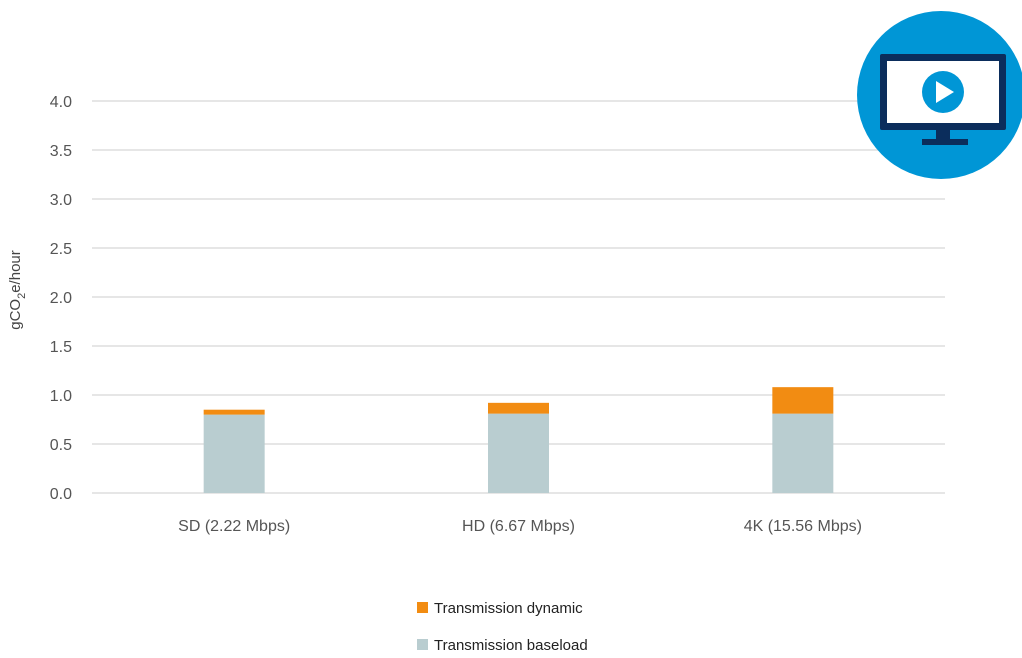  I want to click on y-tick-label: 2.5, so click(61, 249).